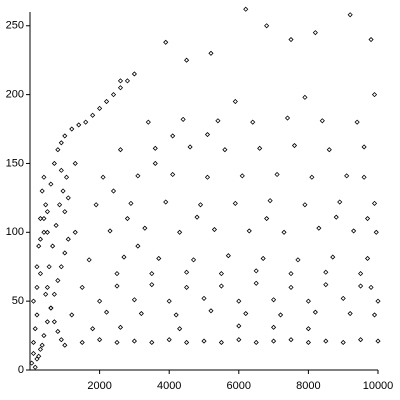  I want to click on y-tick-label: 150, so click(15, 163).